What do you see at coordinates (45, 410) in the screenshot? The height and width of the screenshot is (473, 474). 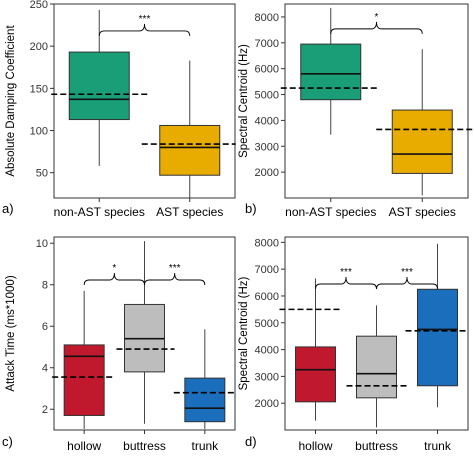 I see `y-tick-label: 2` at bounding box center [45, 410].